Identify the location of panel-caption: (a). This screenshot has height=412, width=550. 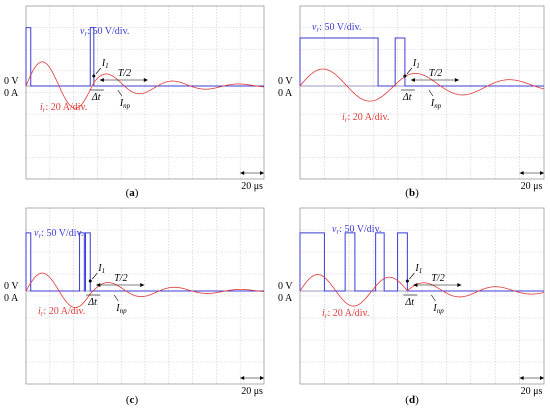
(132, 193).